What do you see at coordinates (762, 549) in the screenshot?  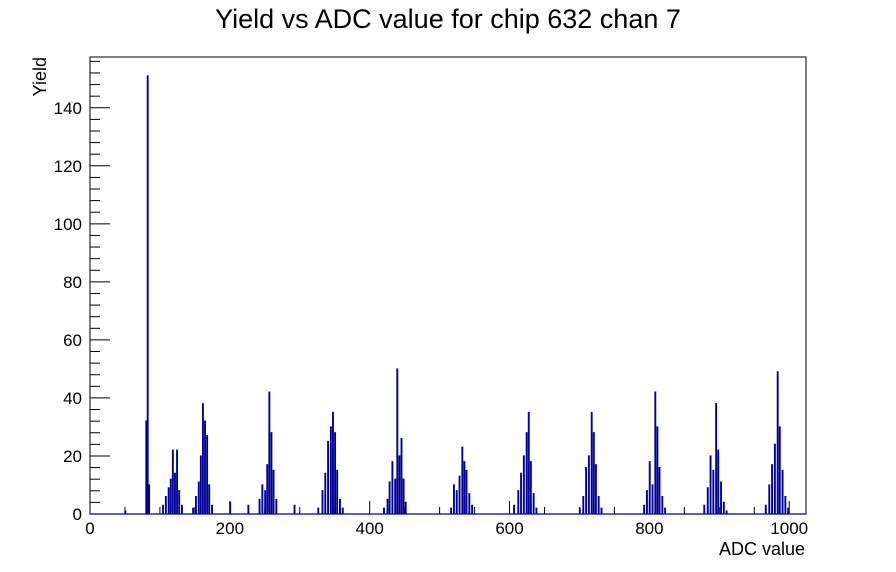 I see `x-axis-label: ADC value` at bounding box center [762, 549].